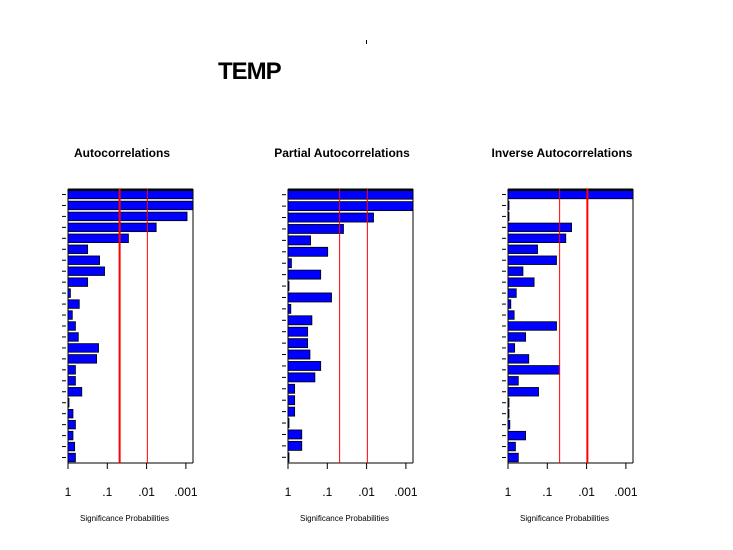 This screenshot has width=733, height=550. I want to click on panel-title-2: Inverse Autocorrelations, so click(562, 153).